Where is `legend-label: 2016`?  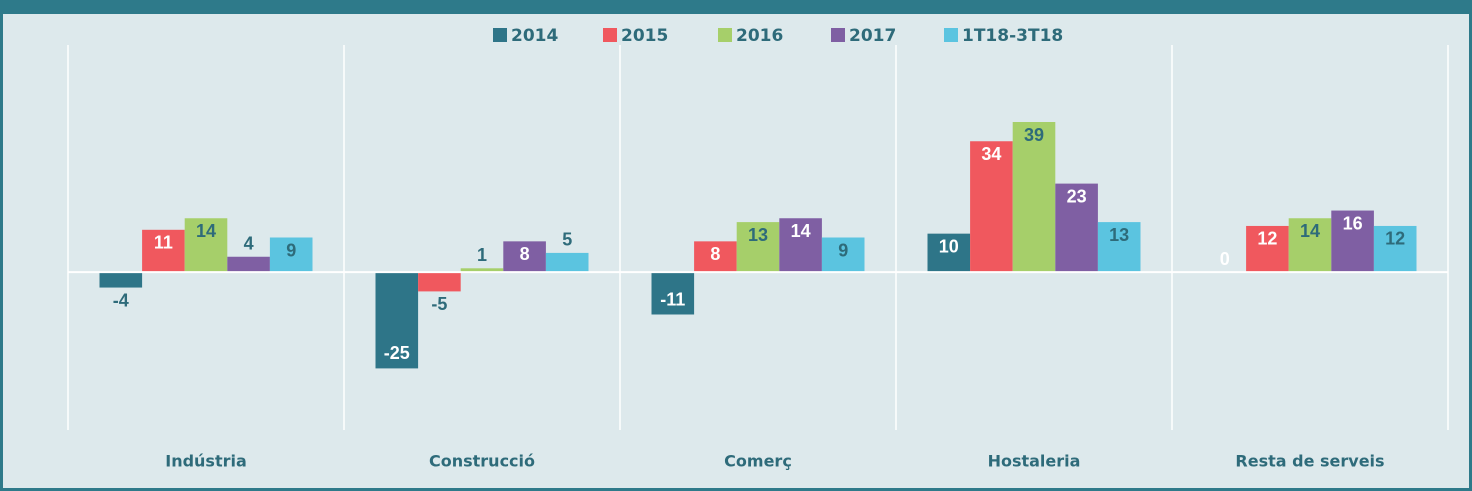 legend-label: 2016 is located at coordinates (759, 36).